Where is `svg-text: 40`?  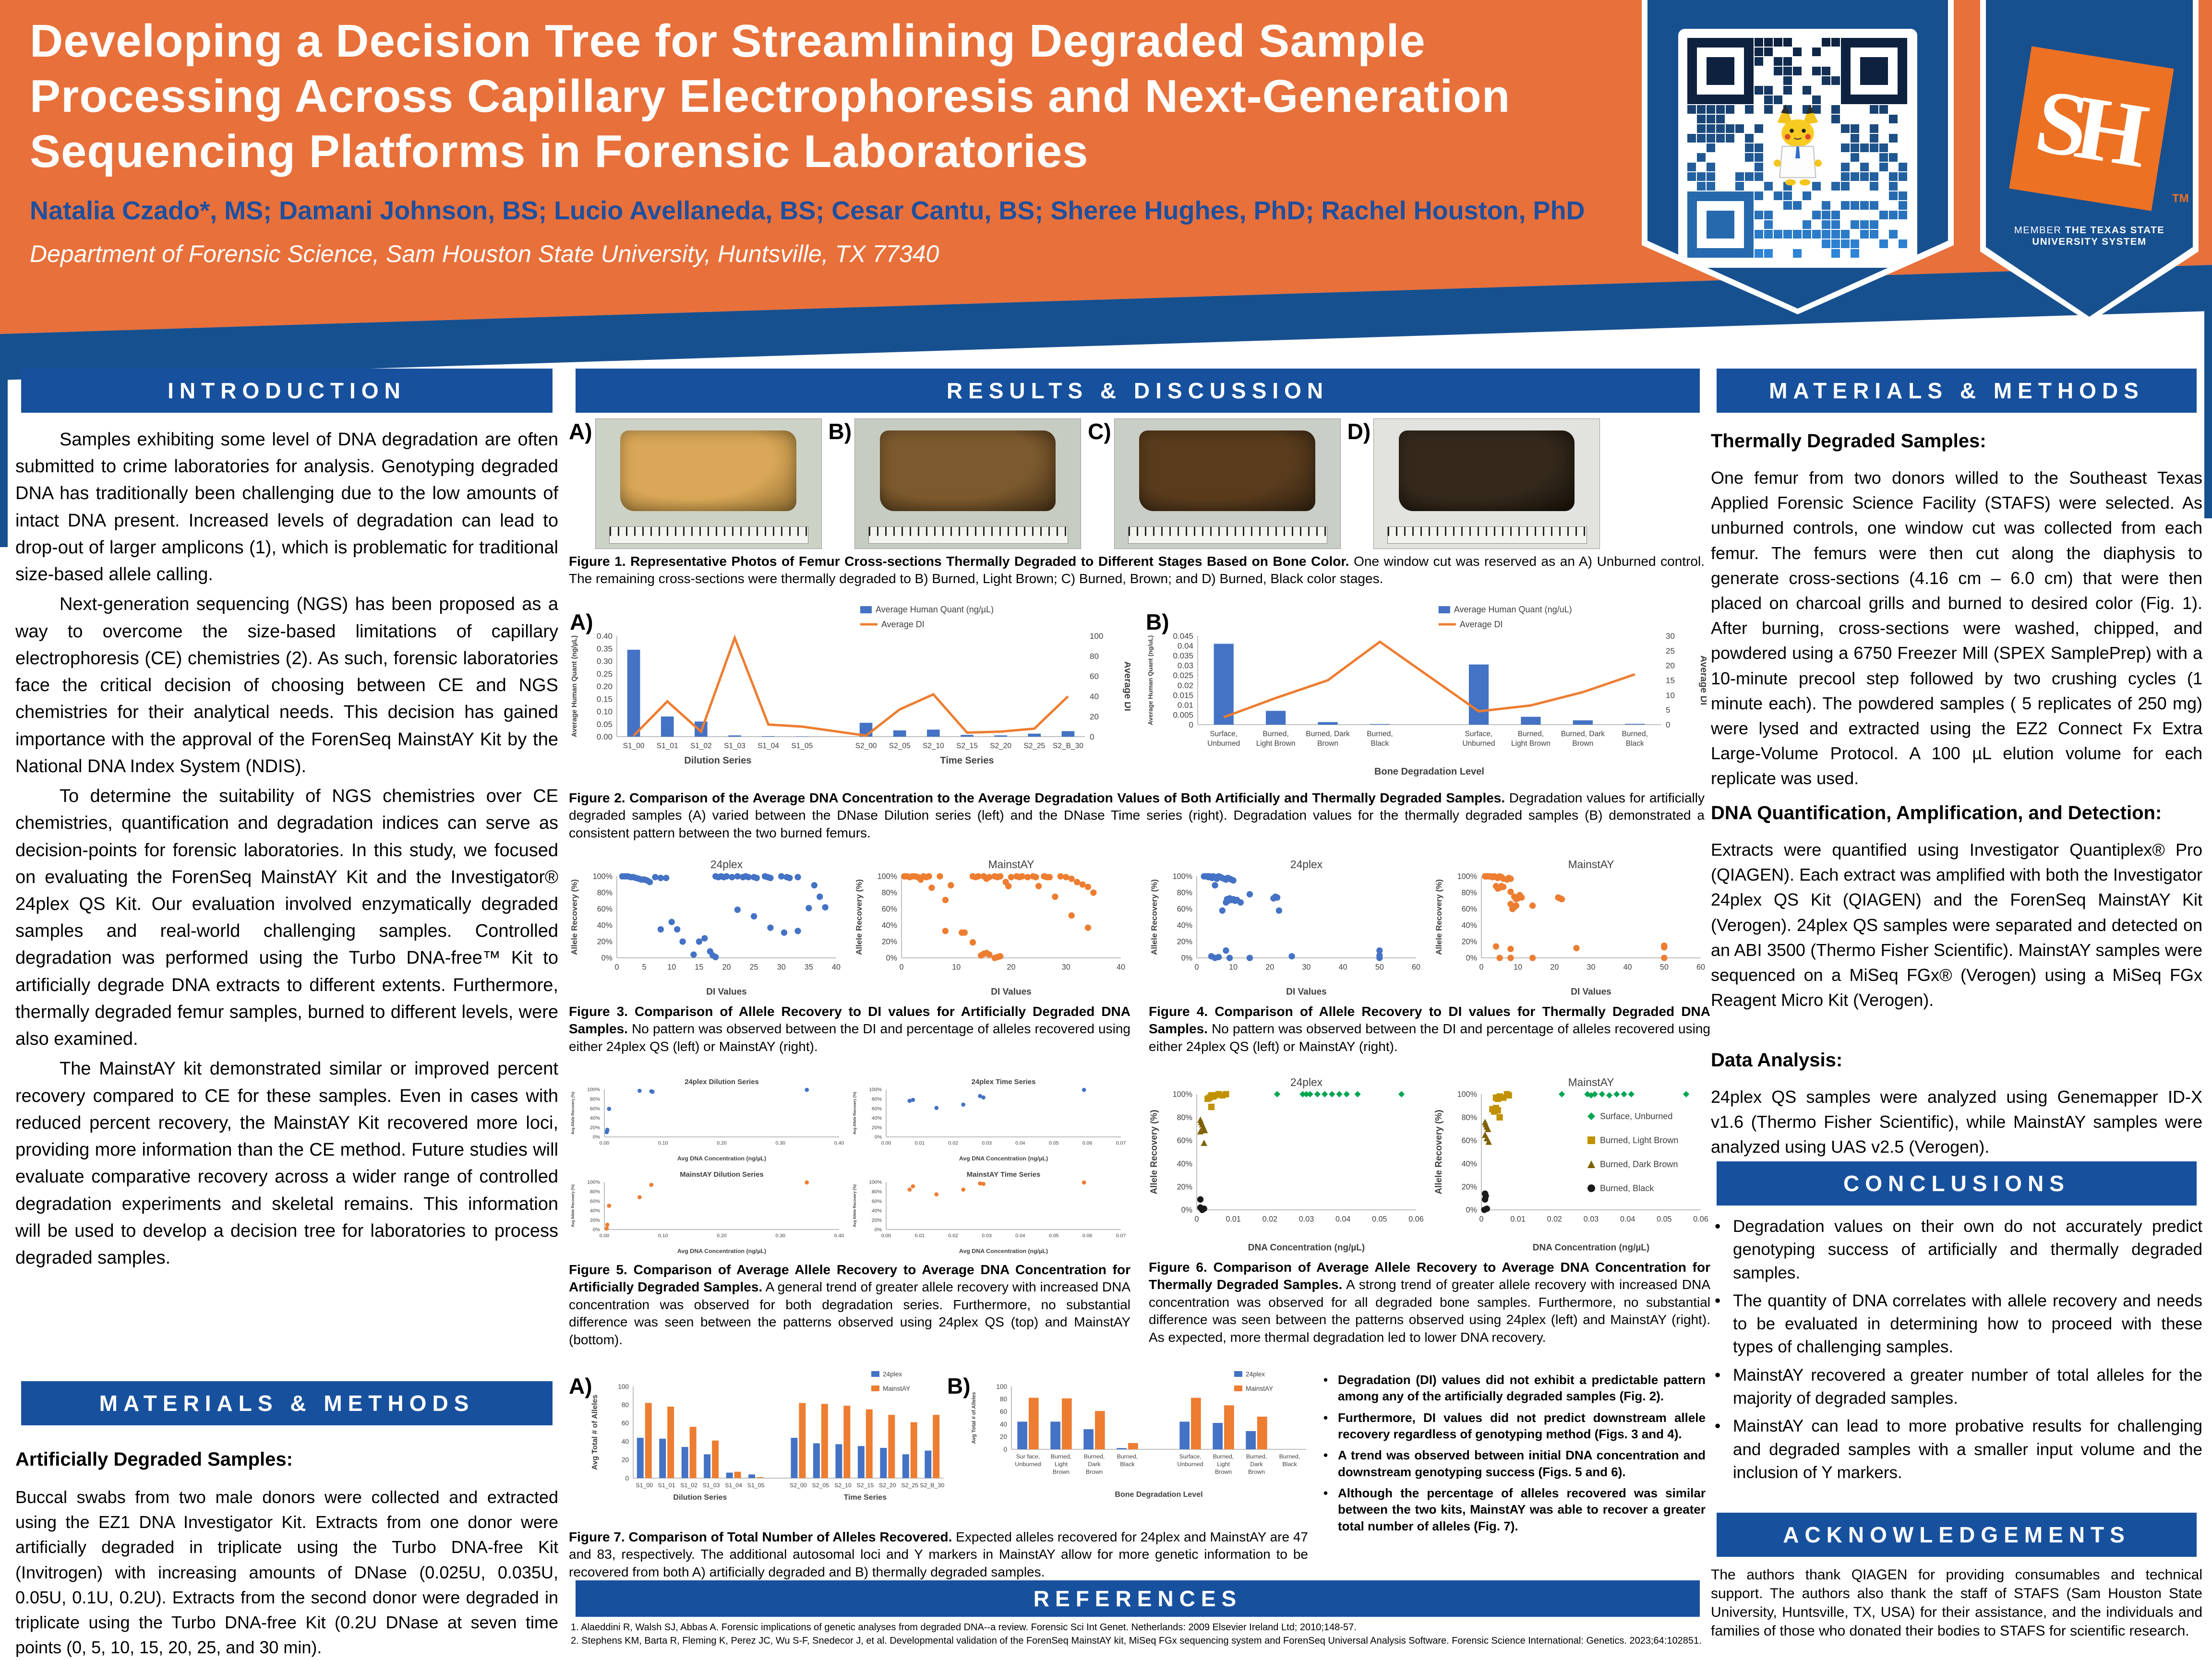
svg-text: 40 is located at coordinates (1004, 1424).